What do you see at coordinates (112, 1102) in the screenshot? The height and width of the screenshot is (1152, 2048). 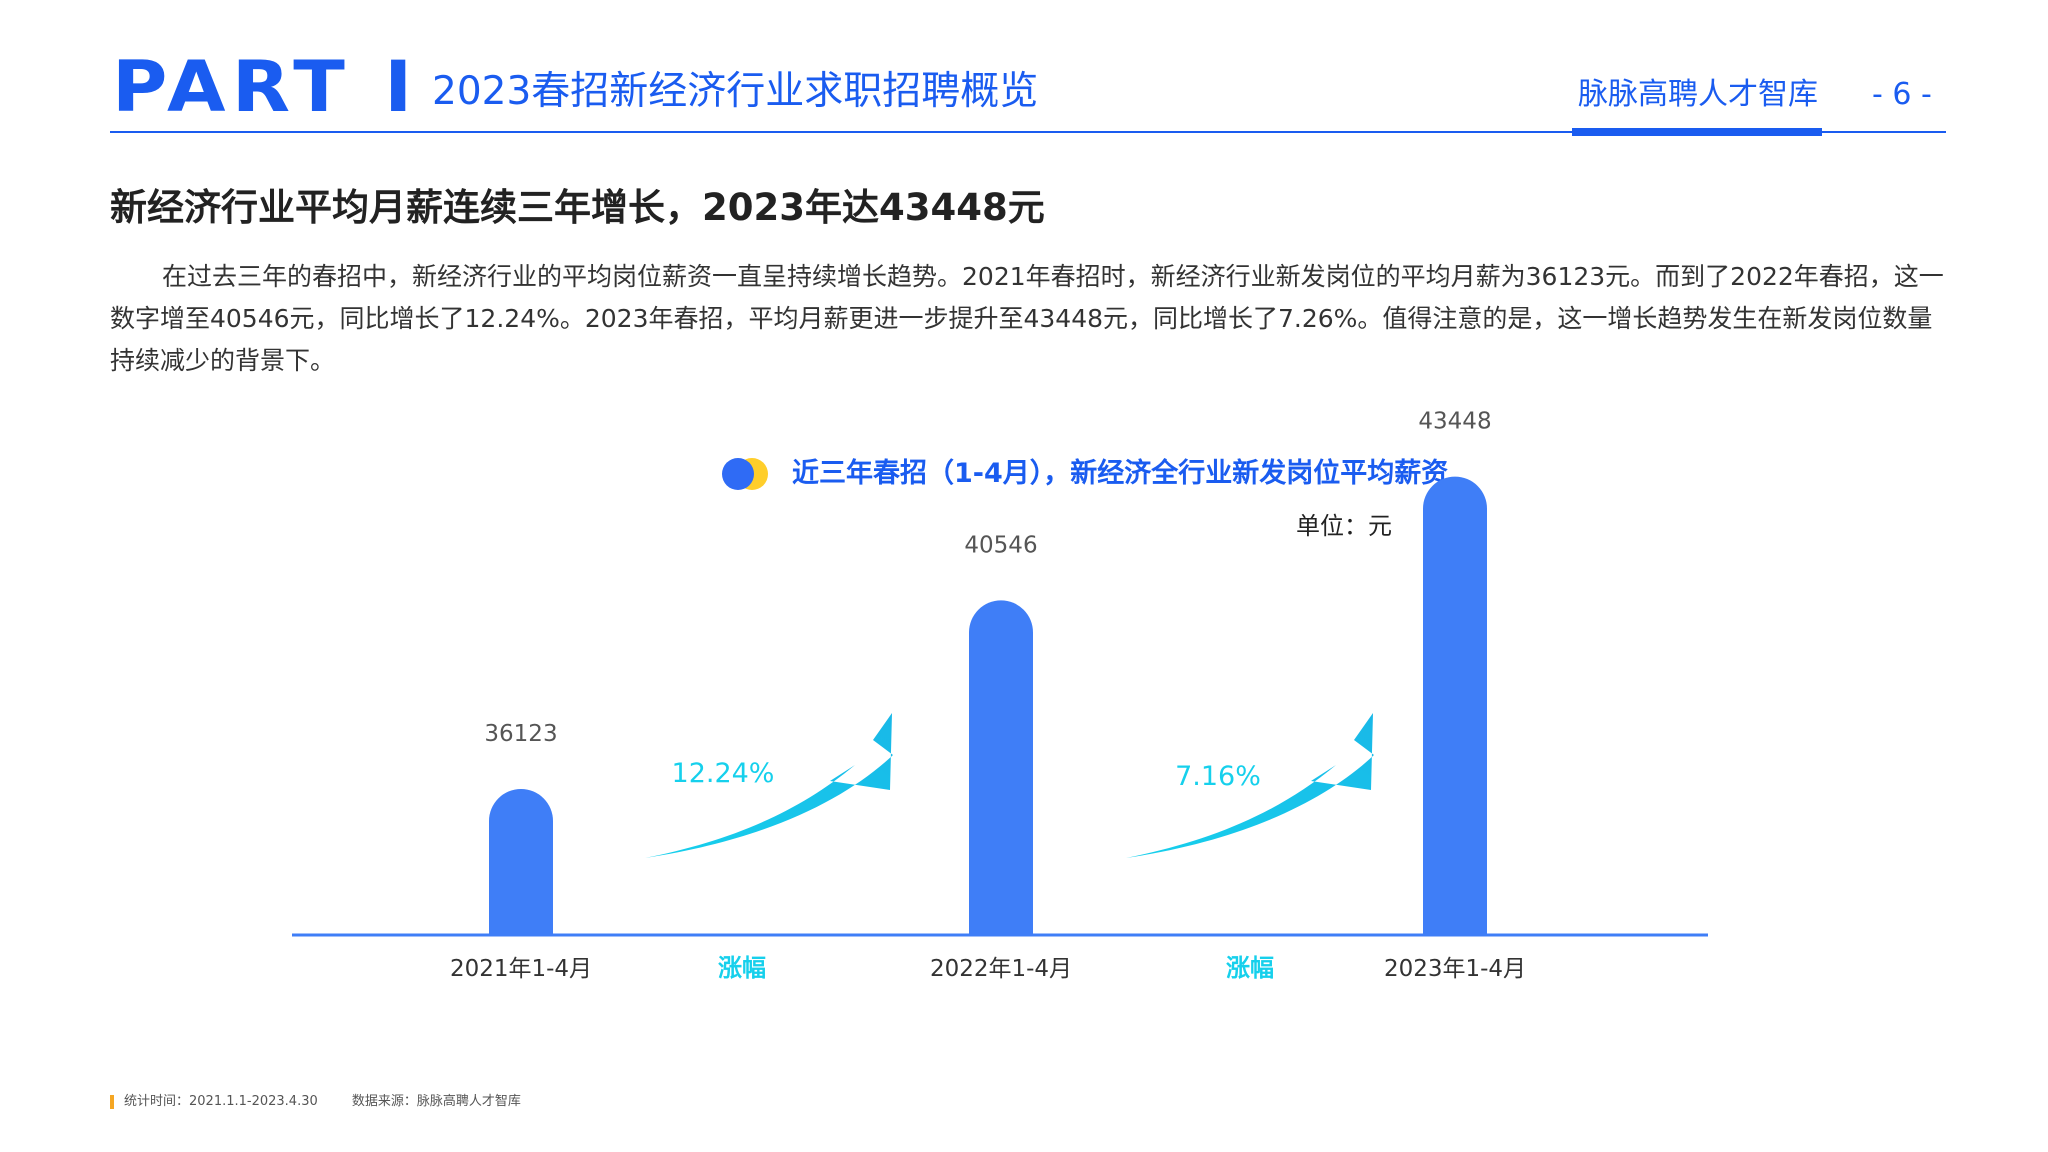 I see `footer-marker` at bounding box center [112, 1102].